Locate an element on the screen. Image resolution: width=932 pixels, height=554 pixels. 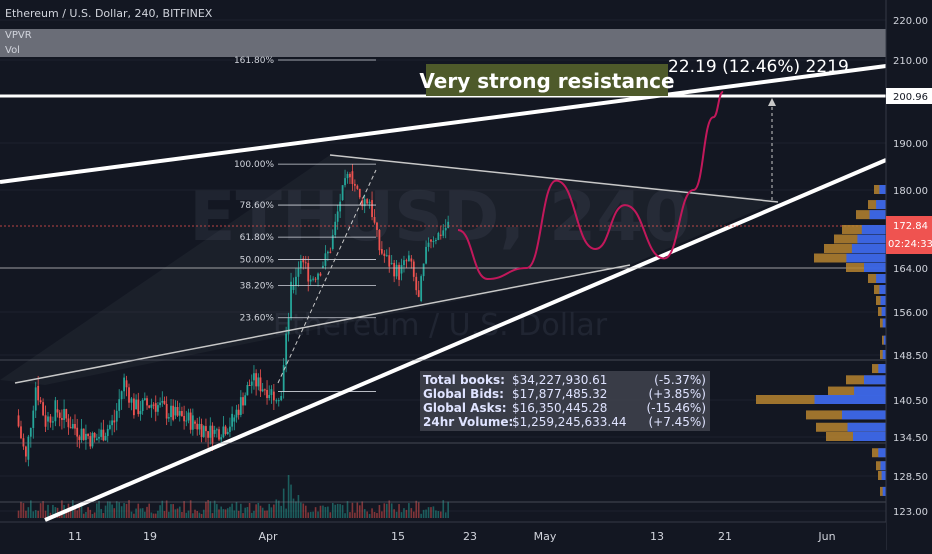
fib-level-label: 161.80% is located at coordinates (254, 61).